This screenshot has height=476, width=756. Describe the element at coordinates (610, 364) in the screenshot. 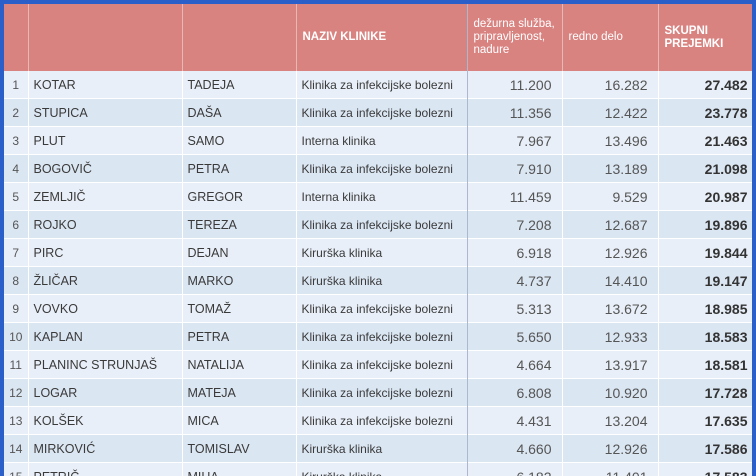

I see `regular-cell: 13.917` at that location.